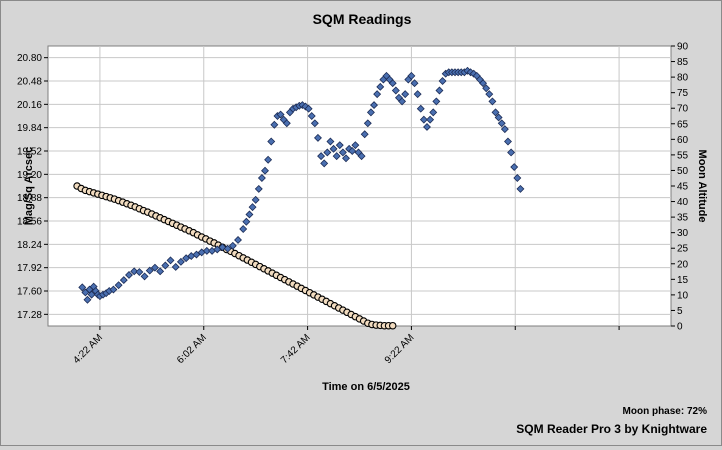 The height and width of the screenshot is (450, 722). What do you see at coordinates (683, 280) in the screenshot?
I see `y2-tick-label: 15` at bounding box center [683, 280].